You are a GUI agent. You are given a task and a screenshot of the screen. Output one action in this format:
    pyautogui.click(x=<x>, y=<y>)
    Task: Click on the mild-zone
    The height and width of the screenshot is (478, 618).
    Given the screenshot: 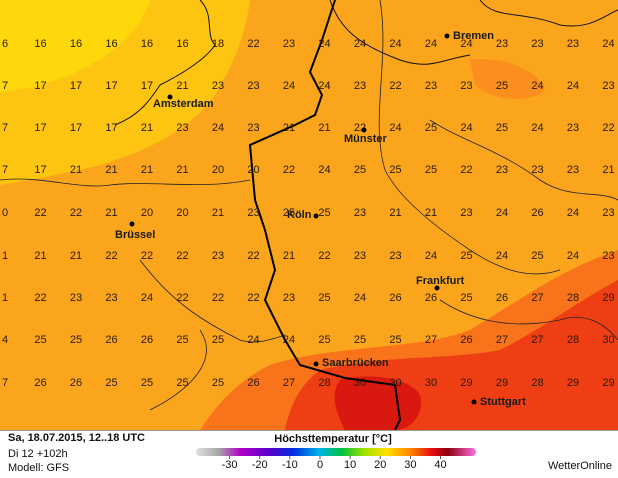 What is the action you would take?
    pyautogui.click(x=75, y=46)
    